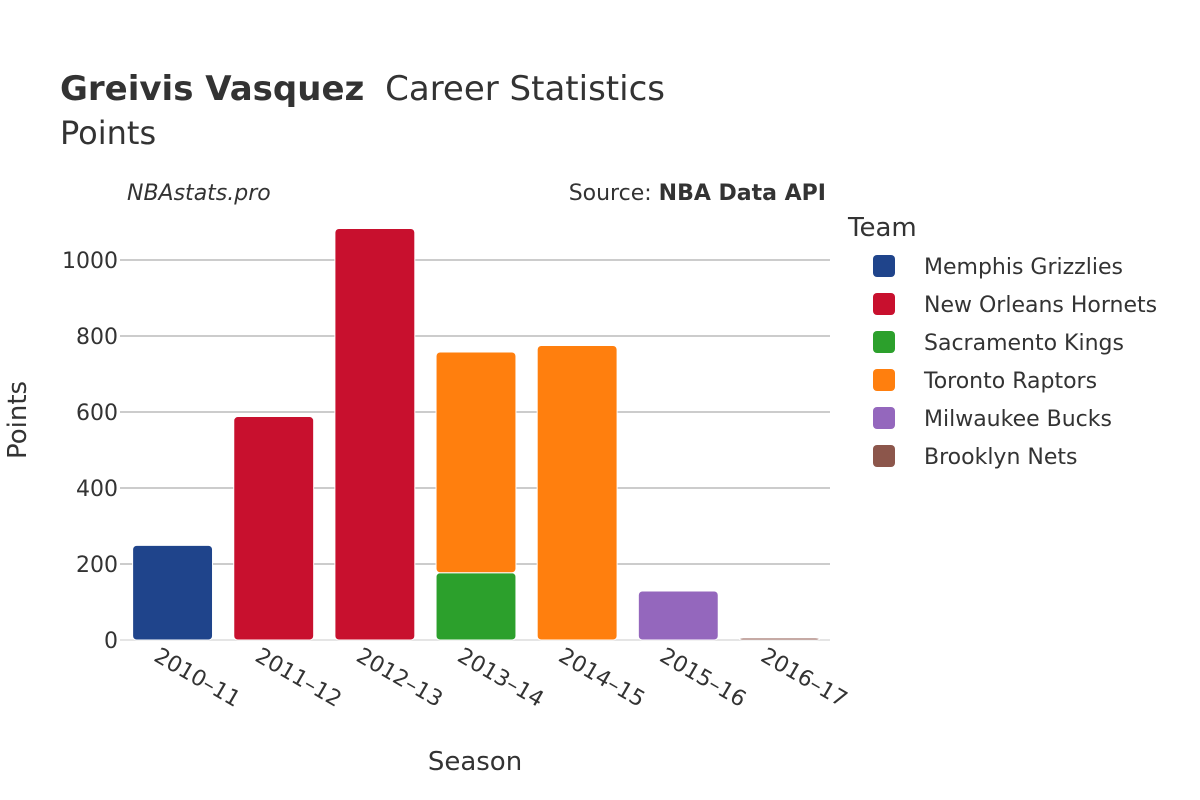 Image resolution: width=1200 pixels, height=800 pixels. Describe the element at coordinates (475, 762) in the screenshot. I see `x-axis-title: Season` at that location.